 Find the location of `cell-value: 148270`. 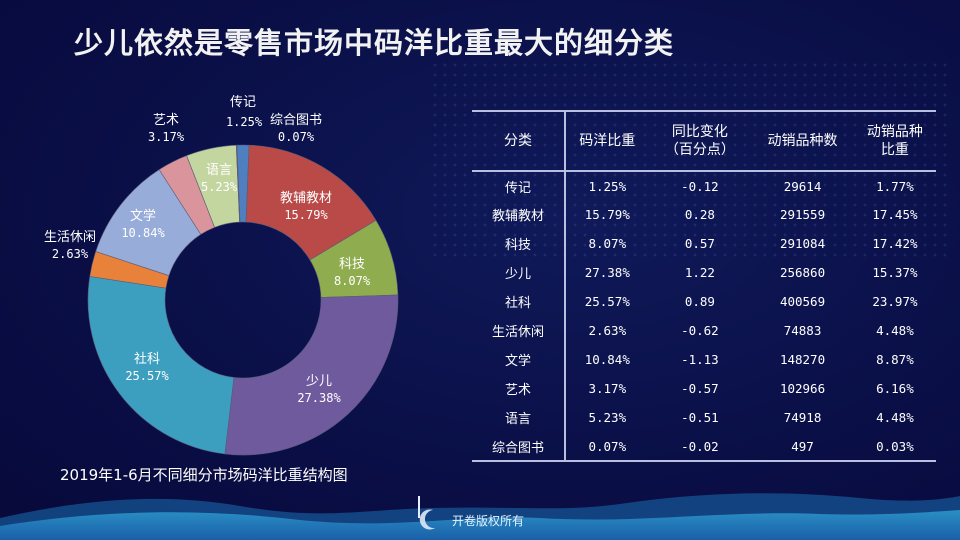

cell-value: 148270 is located at coordinates (802, 359).